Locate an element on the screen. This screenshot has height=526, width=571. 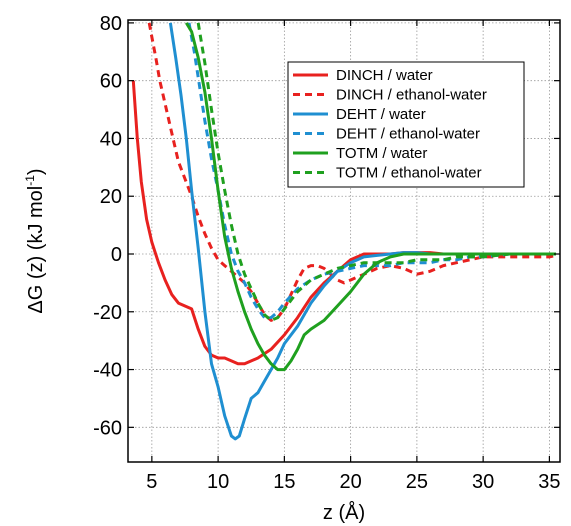
legend-label: DINCH / water is located at coordinates (384, 75).